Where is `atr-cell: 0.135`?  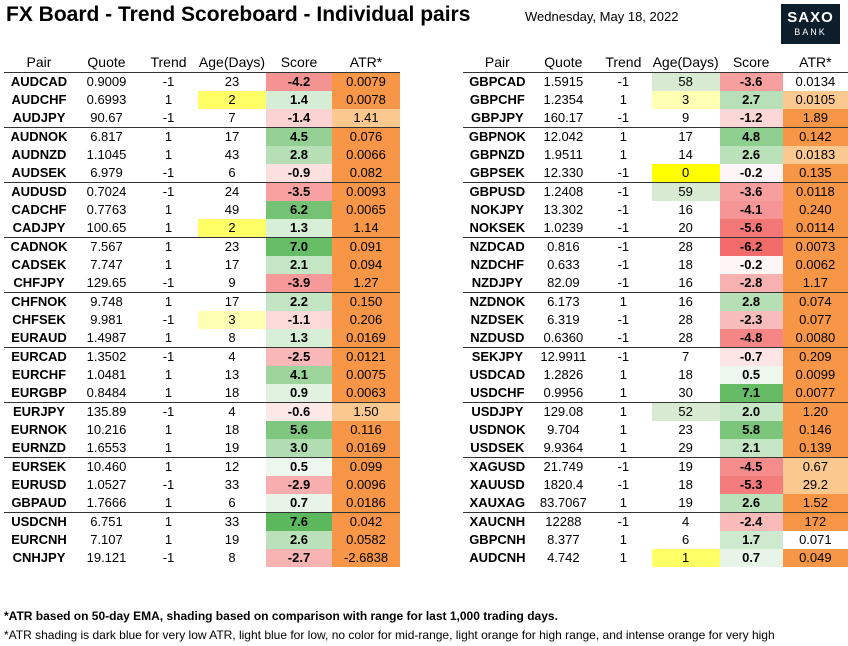 atr-cell: 0.135 is located at coordinates (815, 173).